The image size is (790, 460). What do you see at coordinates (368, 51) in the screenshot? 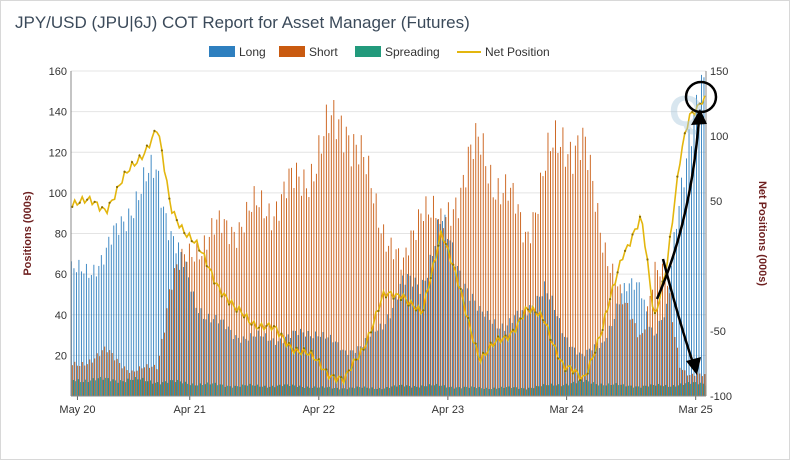
I see `legend-swatch-spreading` at bounding box center [368, 51].